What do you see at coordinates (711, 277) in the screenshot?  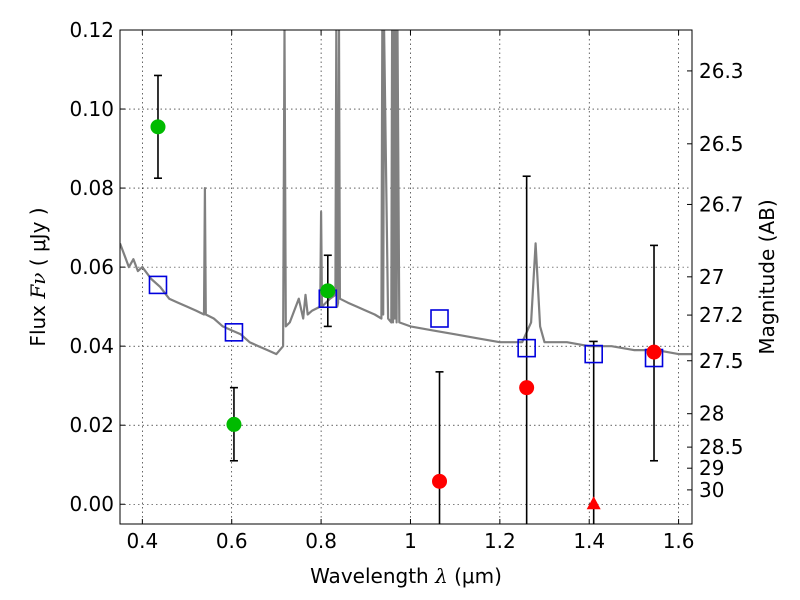 I see `right-tick-label: 27` at bounding box center [711, 277].